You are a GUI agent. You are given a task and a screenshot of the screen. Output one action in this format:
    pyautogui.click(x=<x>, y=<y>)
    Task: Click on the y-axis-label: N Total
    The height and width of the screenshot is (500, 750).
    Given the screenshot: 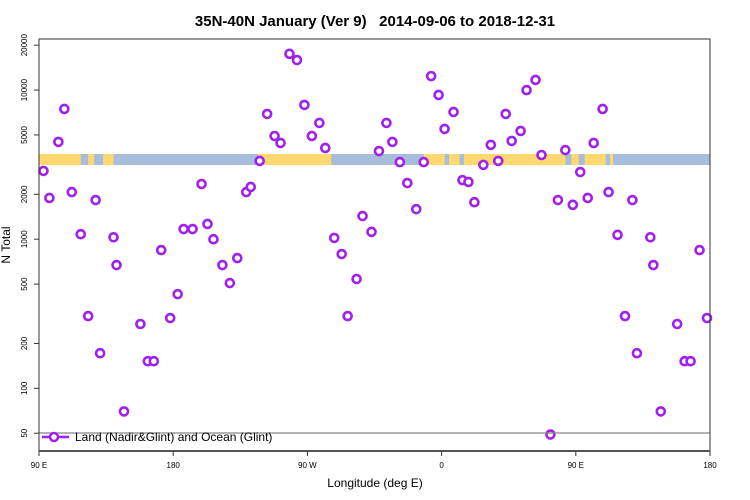 What is the action you would take?
    pyautogui.click(x=6, y=244)
    